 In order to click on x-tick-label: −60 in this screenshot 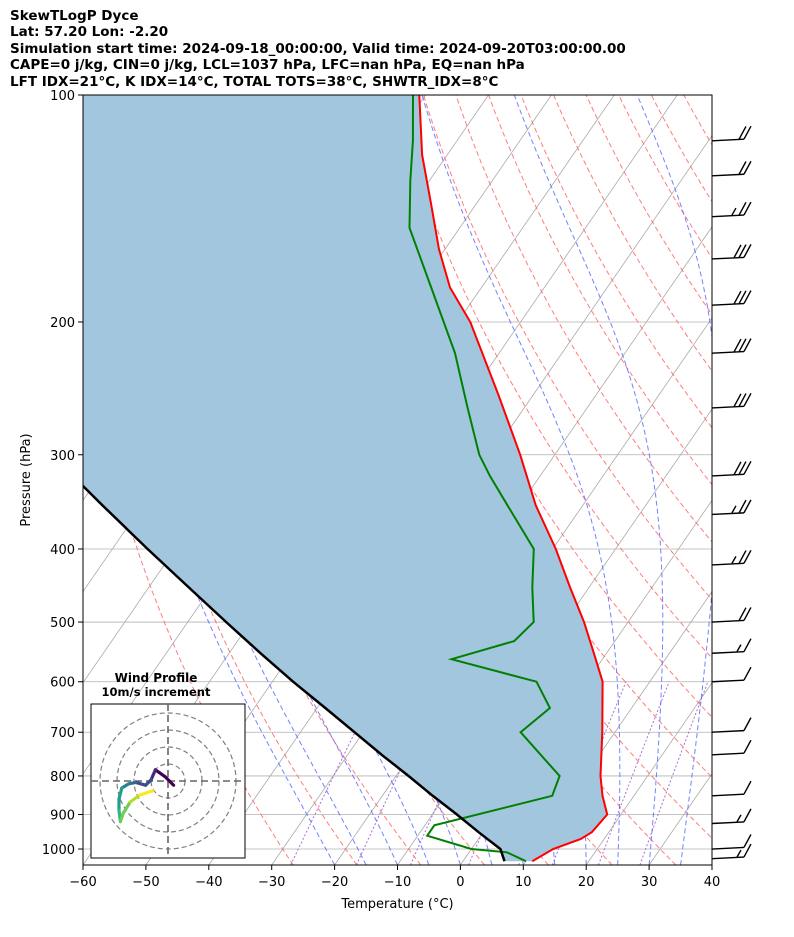, I will do `click(82, 882)`.